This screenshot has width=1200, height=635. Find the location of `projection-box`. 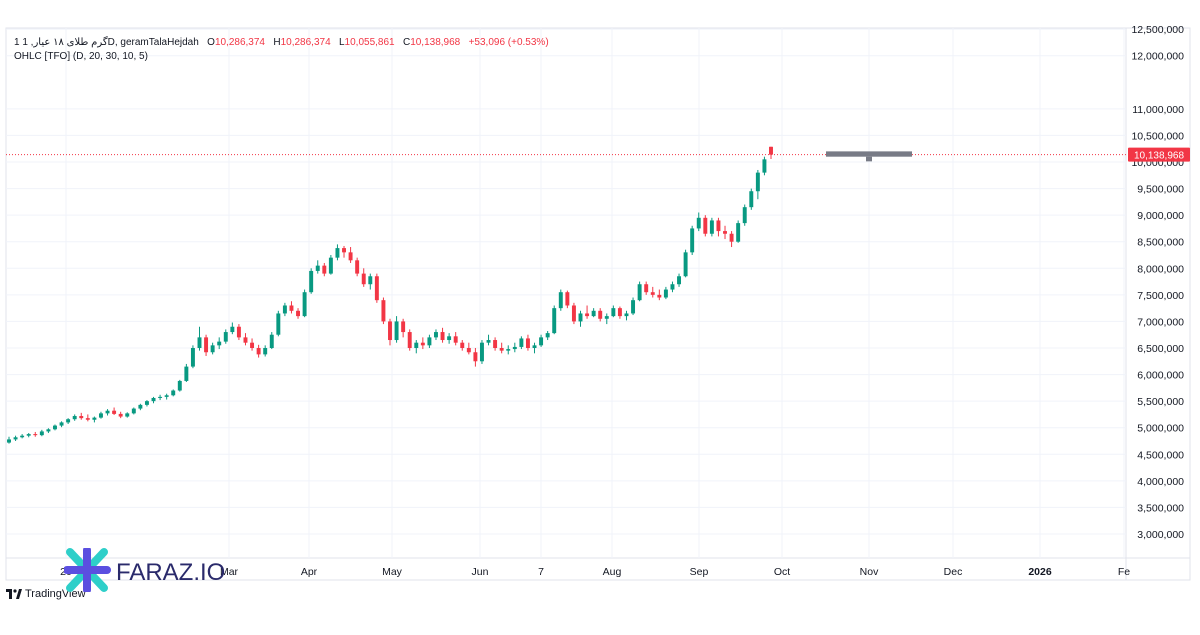

projection-box is located at coordinates (869, 154).